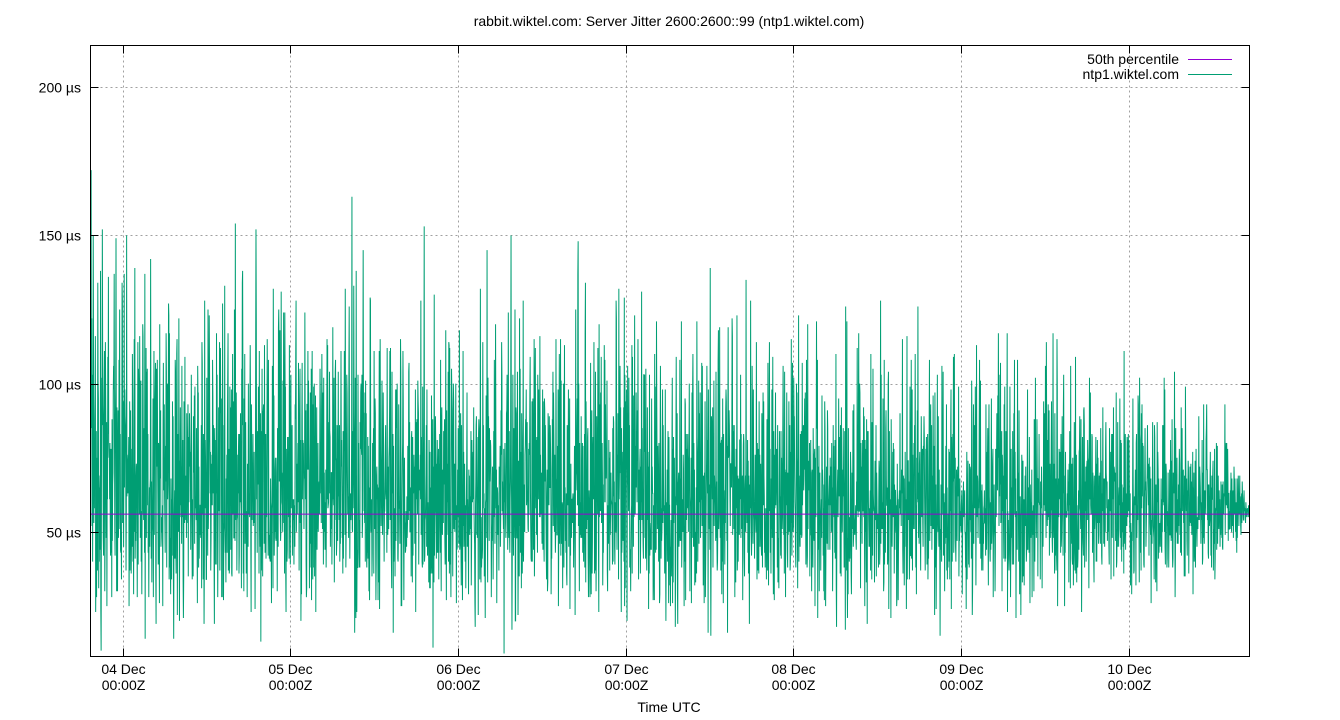  What do you see at coordinates (626, 669) in the screenshot?
I see `x-tick-label: 07 Dec` at bounding box center [626, 669].